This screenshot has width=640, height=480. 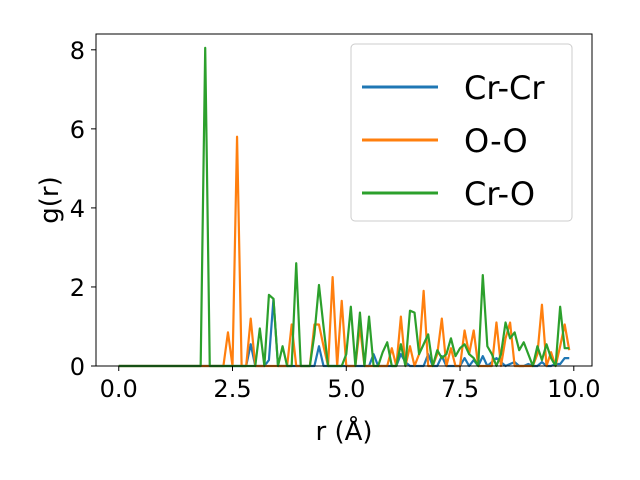 I want to click on legend-label-1: O-O, so click(x=496, y=141).